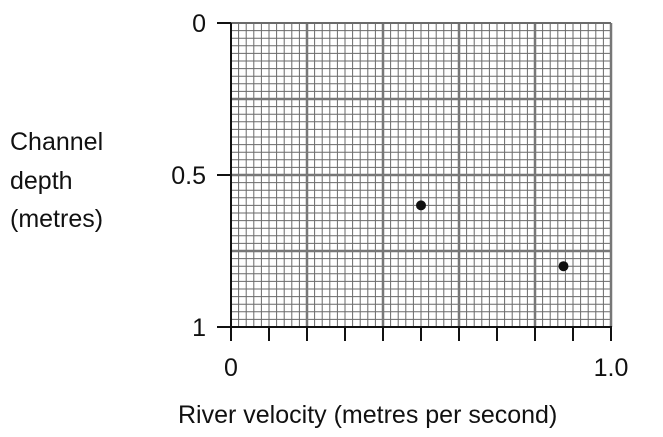 The height and width of the screenshot is (437, 663). I want to click on y-tick-label: 0.5, so click(188, 176).